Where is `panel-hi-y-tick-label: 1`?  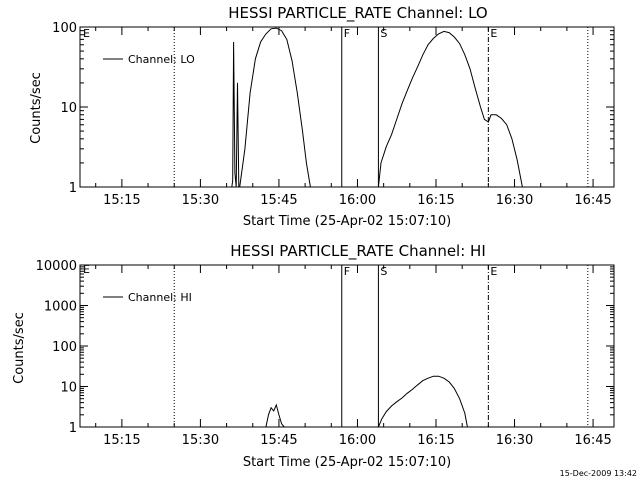
panel-hi-y-tick-label: 1 is located at coordinates (73, 428).